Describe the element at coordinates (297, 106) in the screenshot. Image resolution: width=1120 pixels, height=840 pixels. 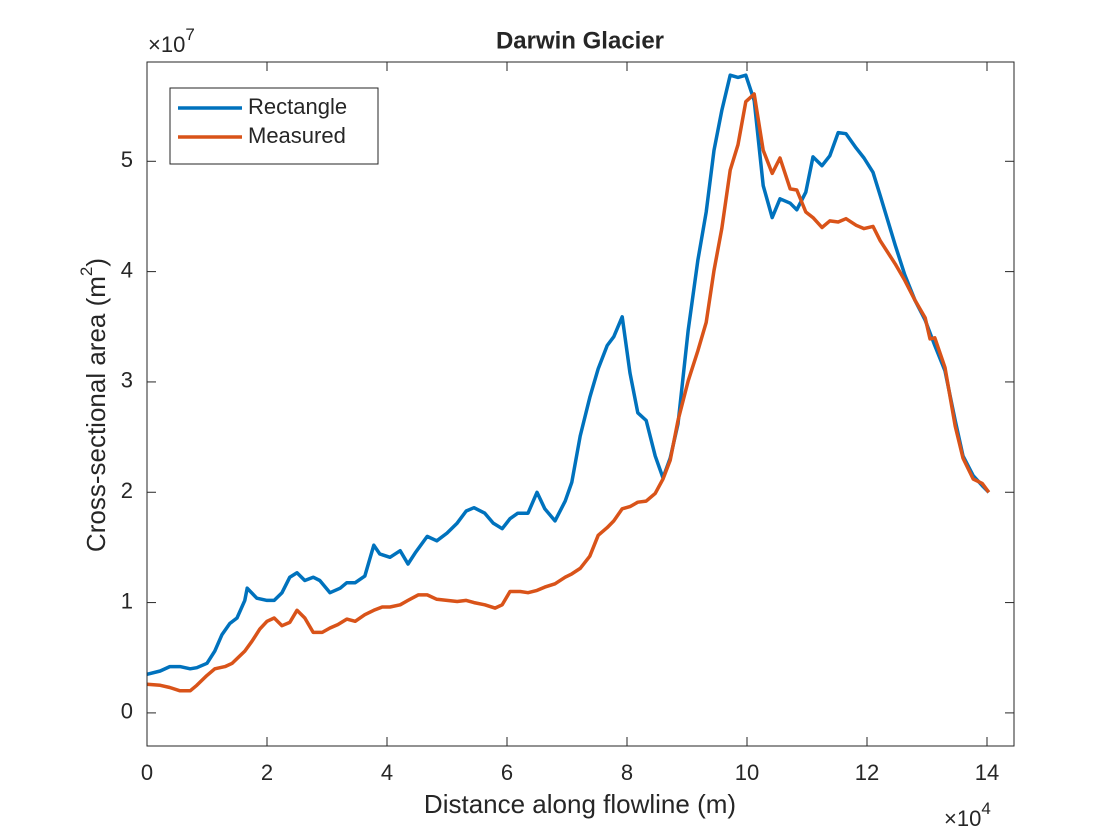
I see `legend-label: Rectangle` at that location.